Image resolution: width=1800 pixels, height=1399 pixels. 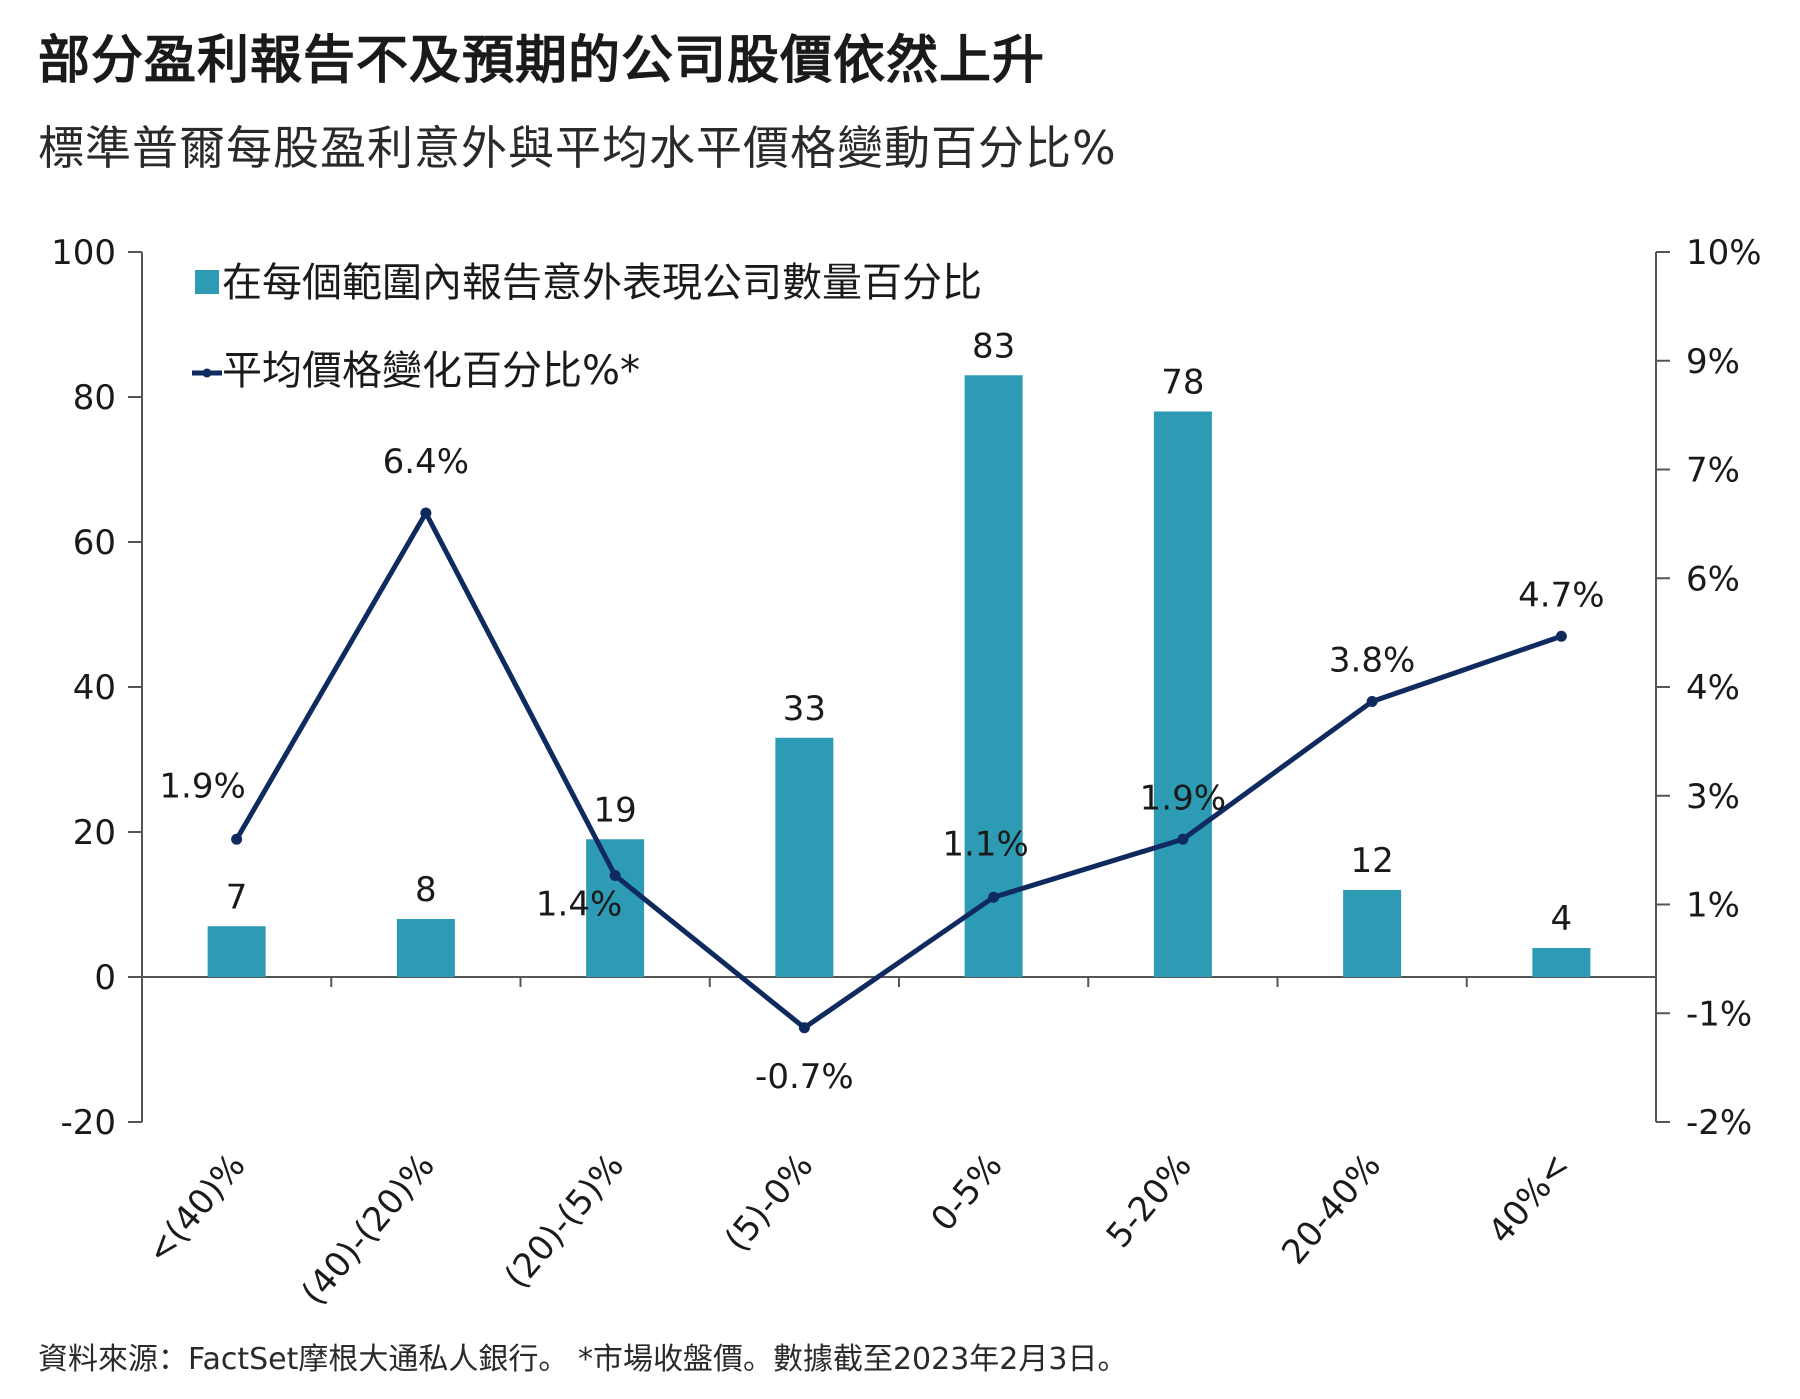 What do you see at coordinates (196, 1209) in the screenshot?
I see `category-label: <(40)%` at bounding box center [196, 1209].